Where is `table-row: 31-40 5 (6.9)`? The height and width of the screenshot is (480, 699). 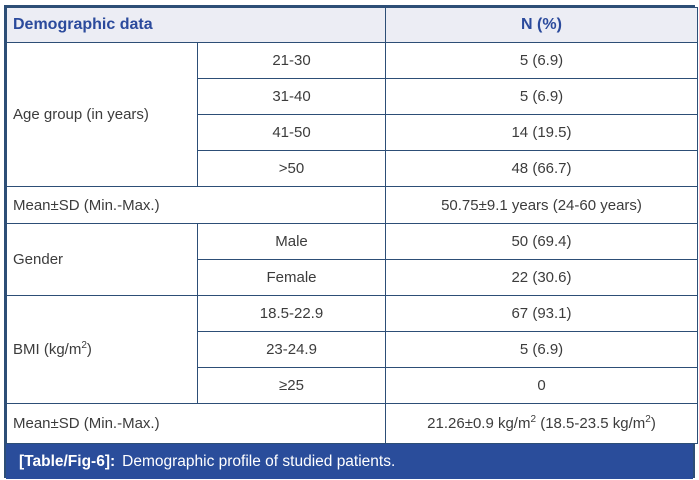
table-row: 31-40 5 (6.9) is located at coordinates (352, 96).